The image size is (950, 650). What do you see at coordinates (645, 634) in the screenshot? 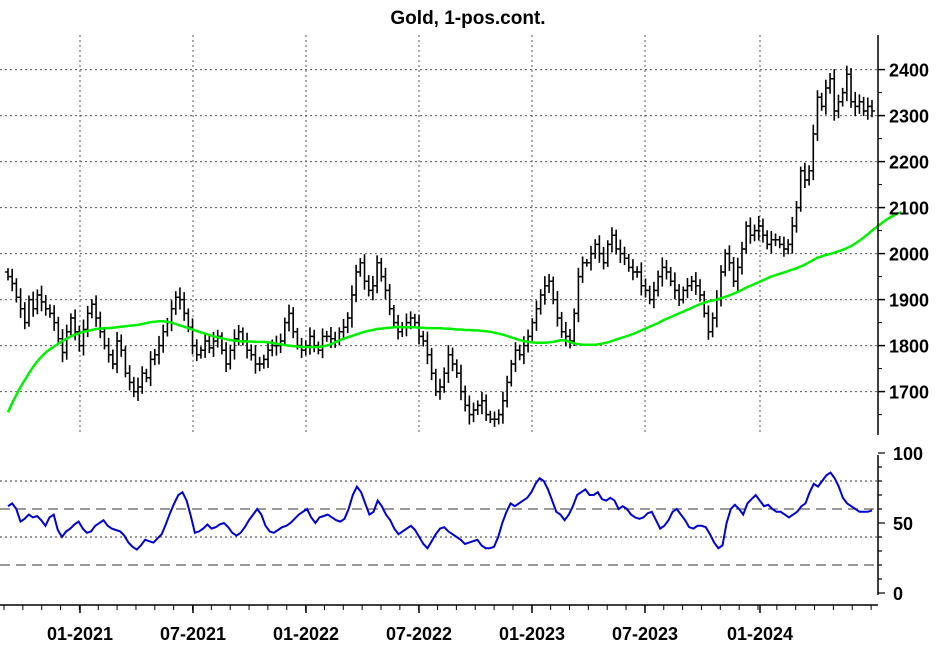
I see `date-tick-label: 07-2023` at bounding box center [645, 634].